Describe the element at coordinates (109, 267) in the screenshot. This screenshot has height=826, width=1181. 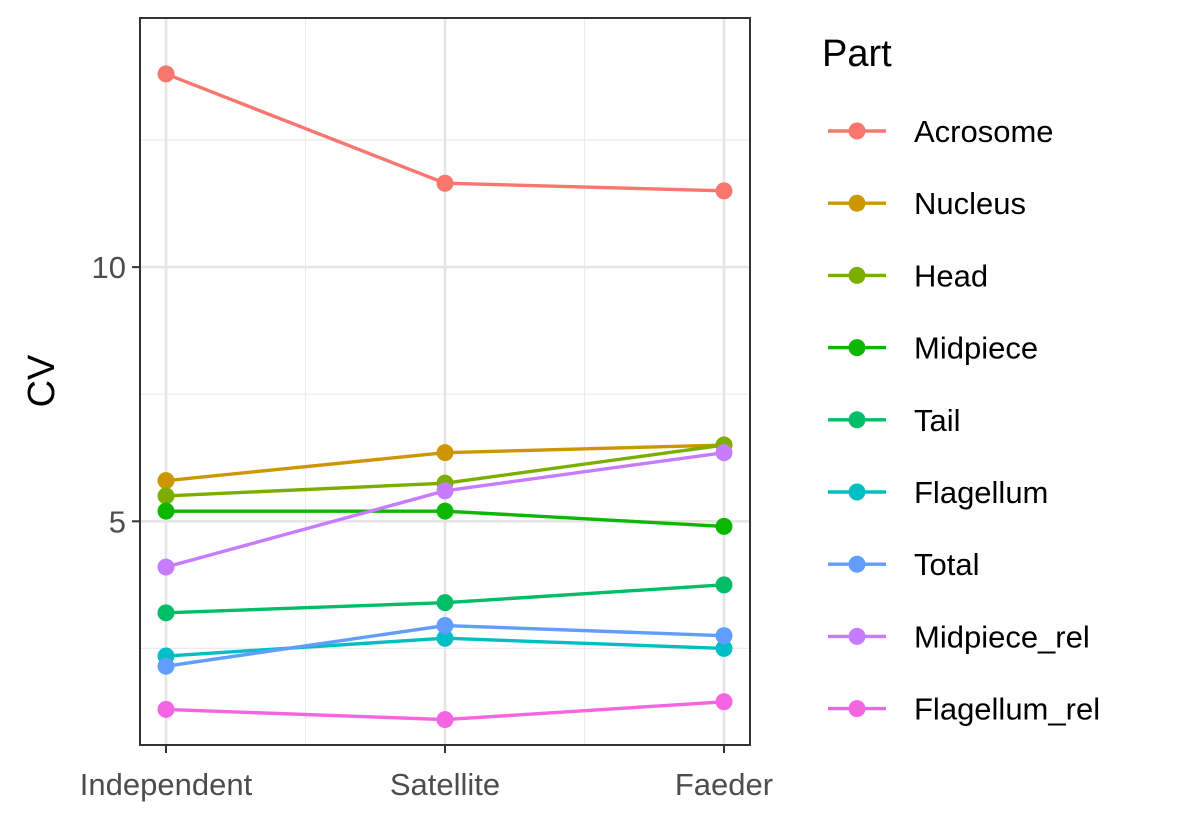
I see `y-tick-label: 10` at that location.